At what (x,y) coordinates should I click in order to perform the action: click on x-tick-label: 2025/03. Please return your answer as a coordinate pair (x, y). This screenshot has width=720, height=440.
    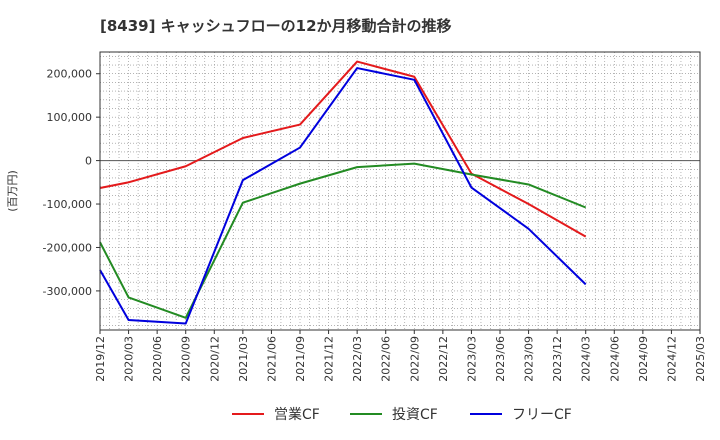
    Looking at the image, I should click on (700, 359).